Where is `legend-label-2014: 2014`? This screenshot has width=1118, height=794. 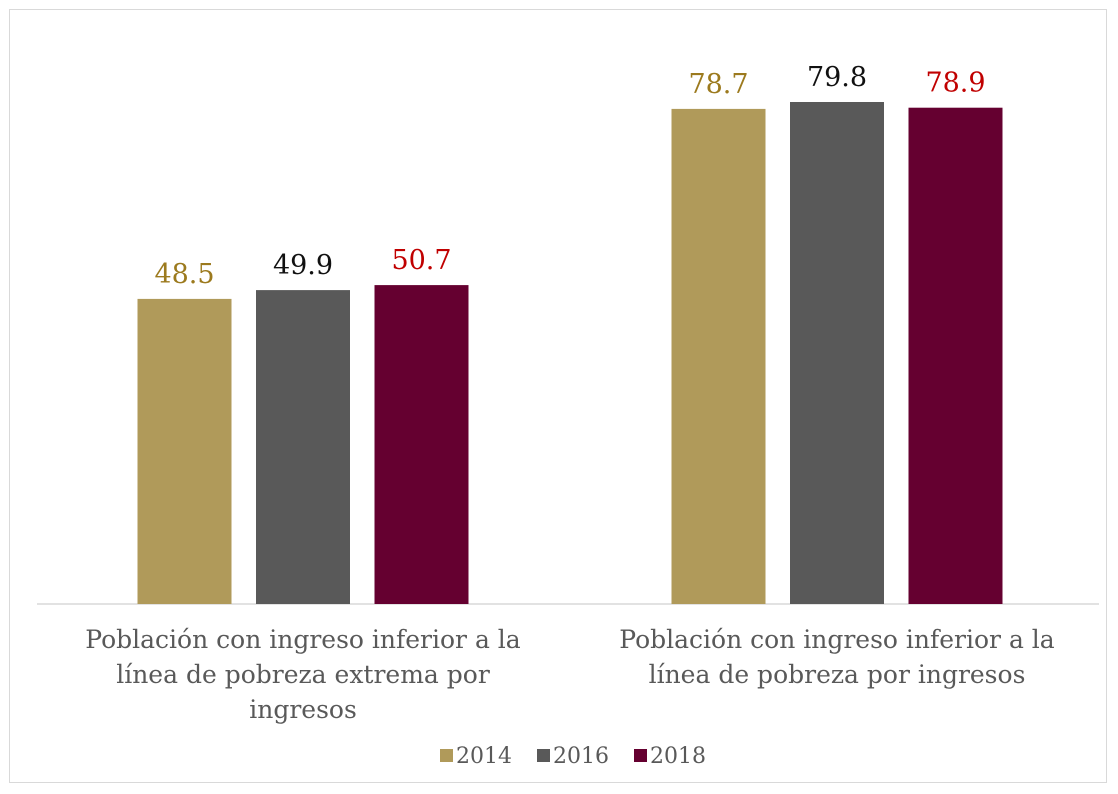
legend-label-2014: 2014 is located at coordinates (484, 756).